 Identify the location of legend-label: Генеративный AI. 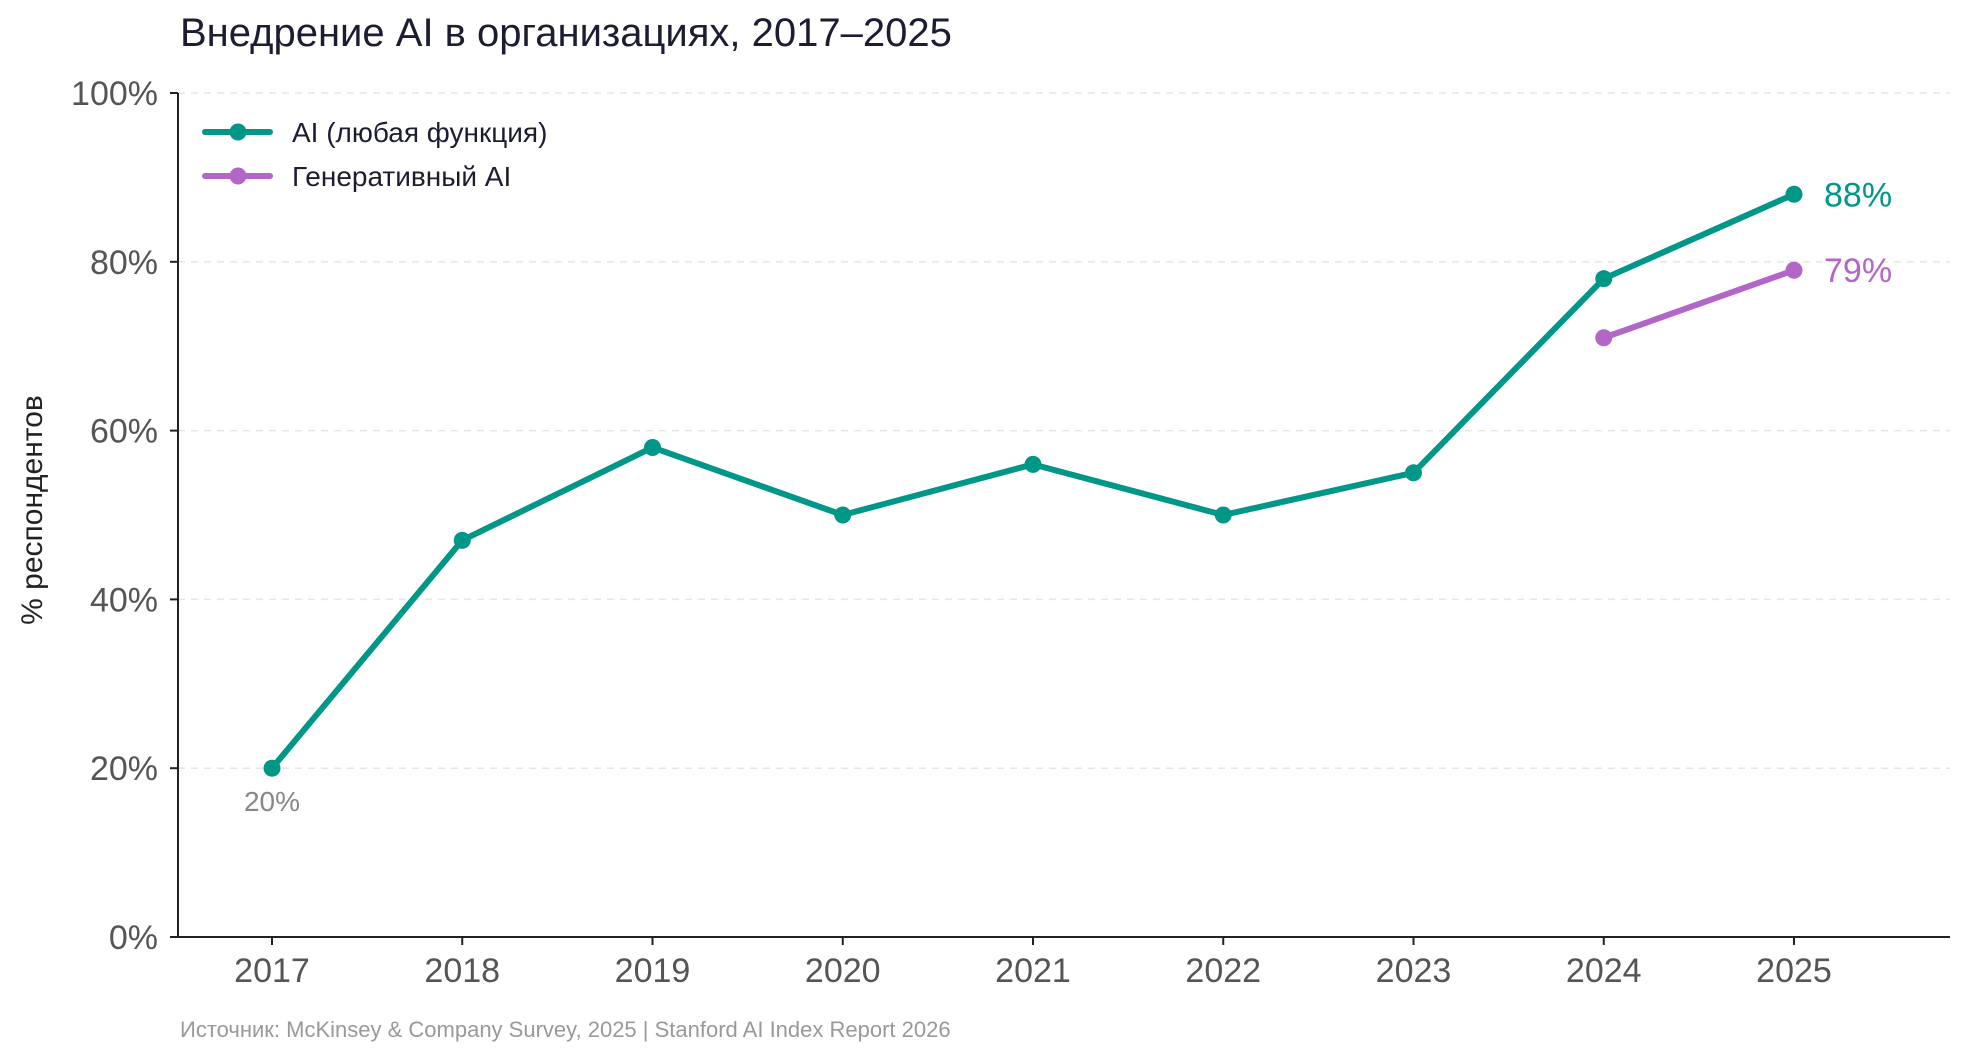
(401, 176).